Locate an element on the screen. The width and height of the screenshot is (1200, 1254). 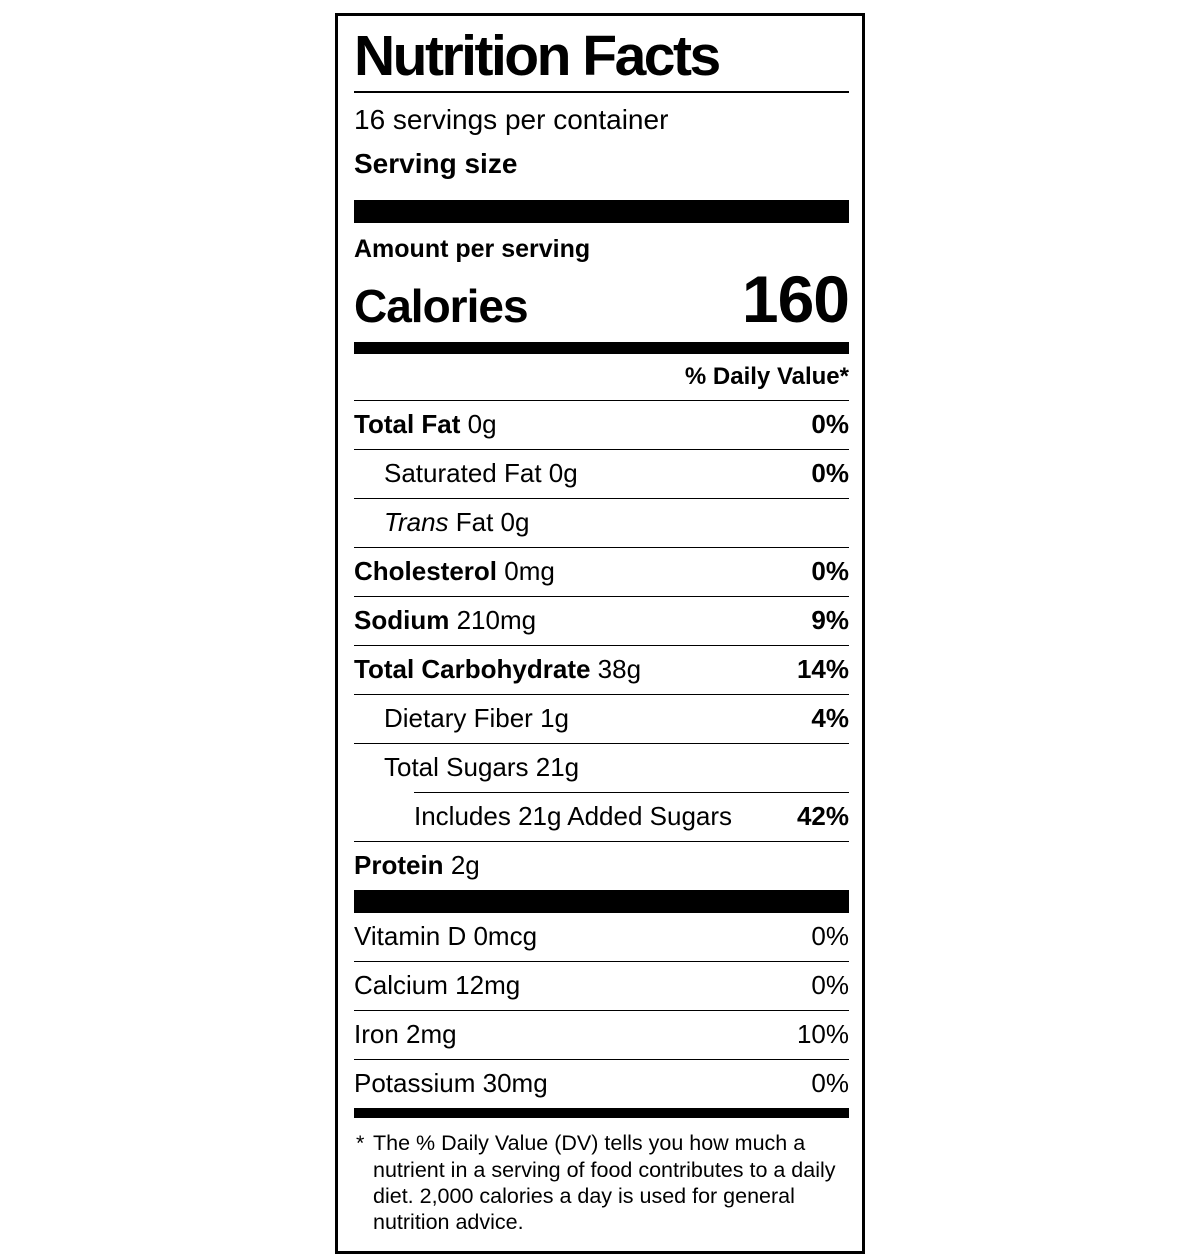
nutrient-amount: Fat 0g is located at coordinates (492, 522).